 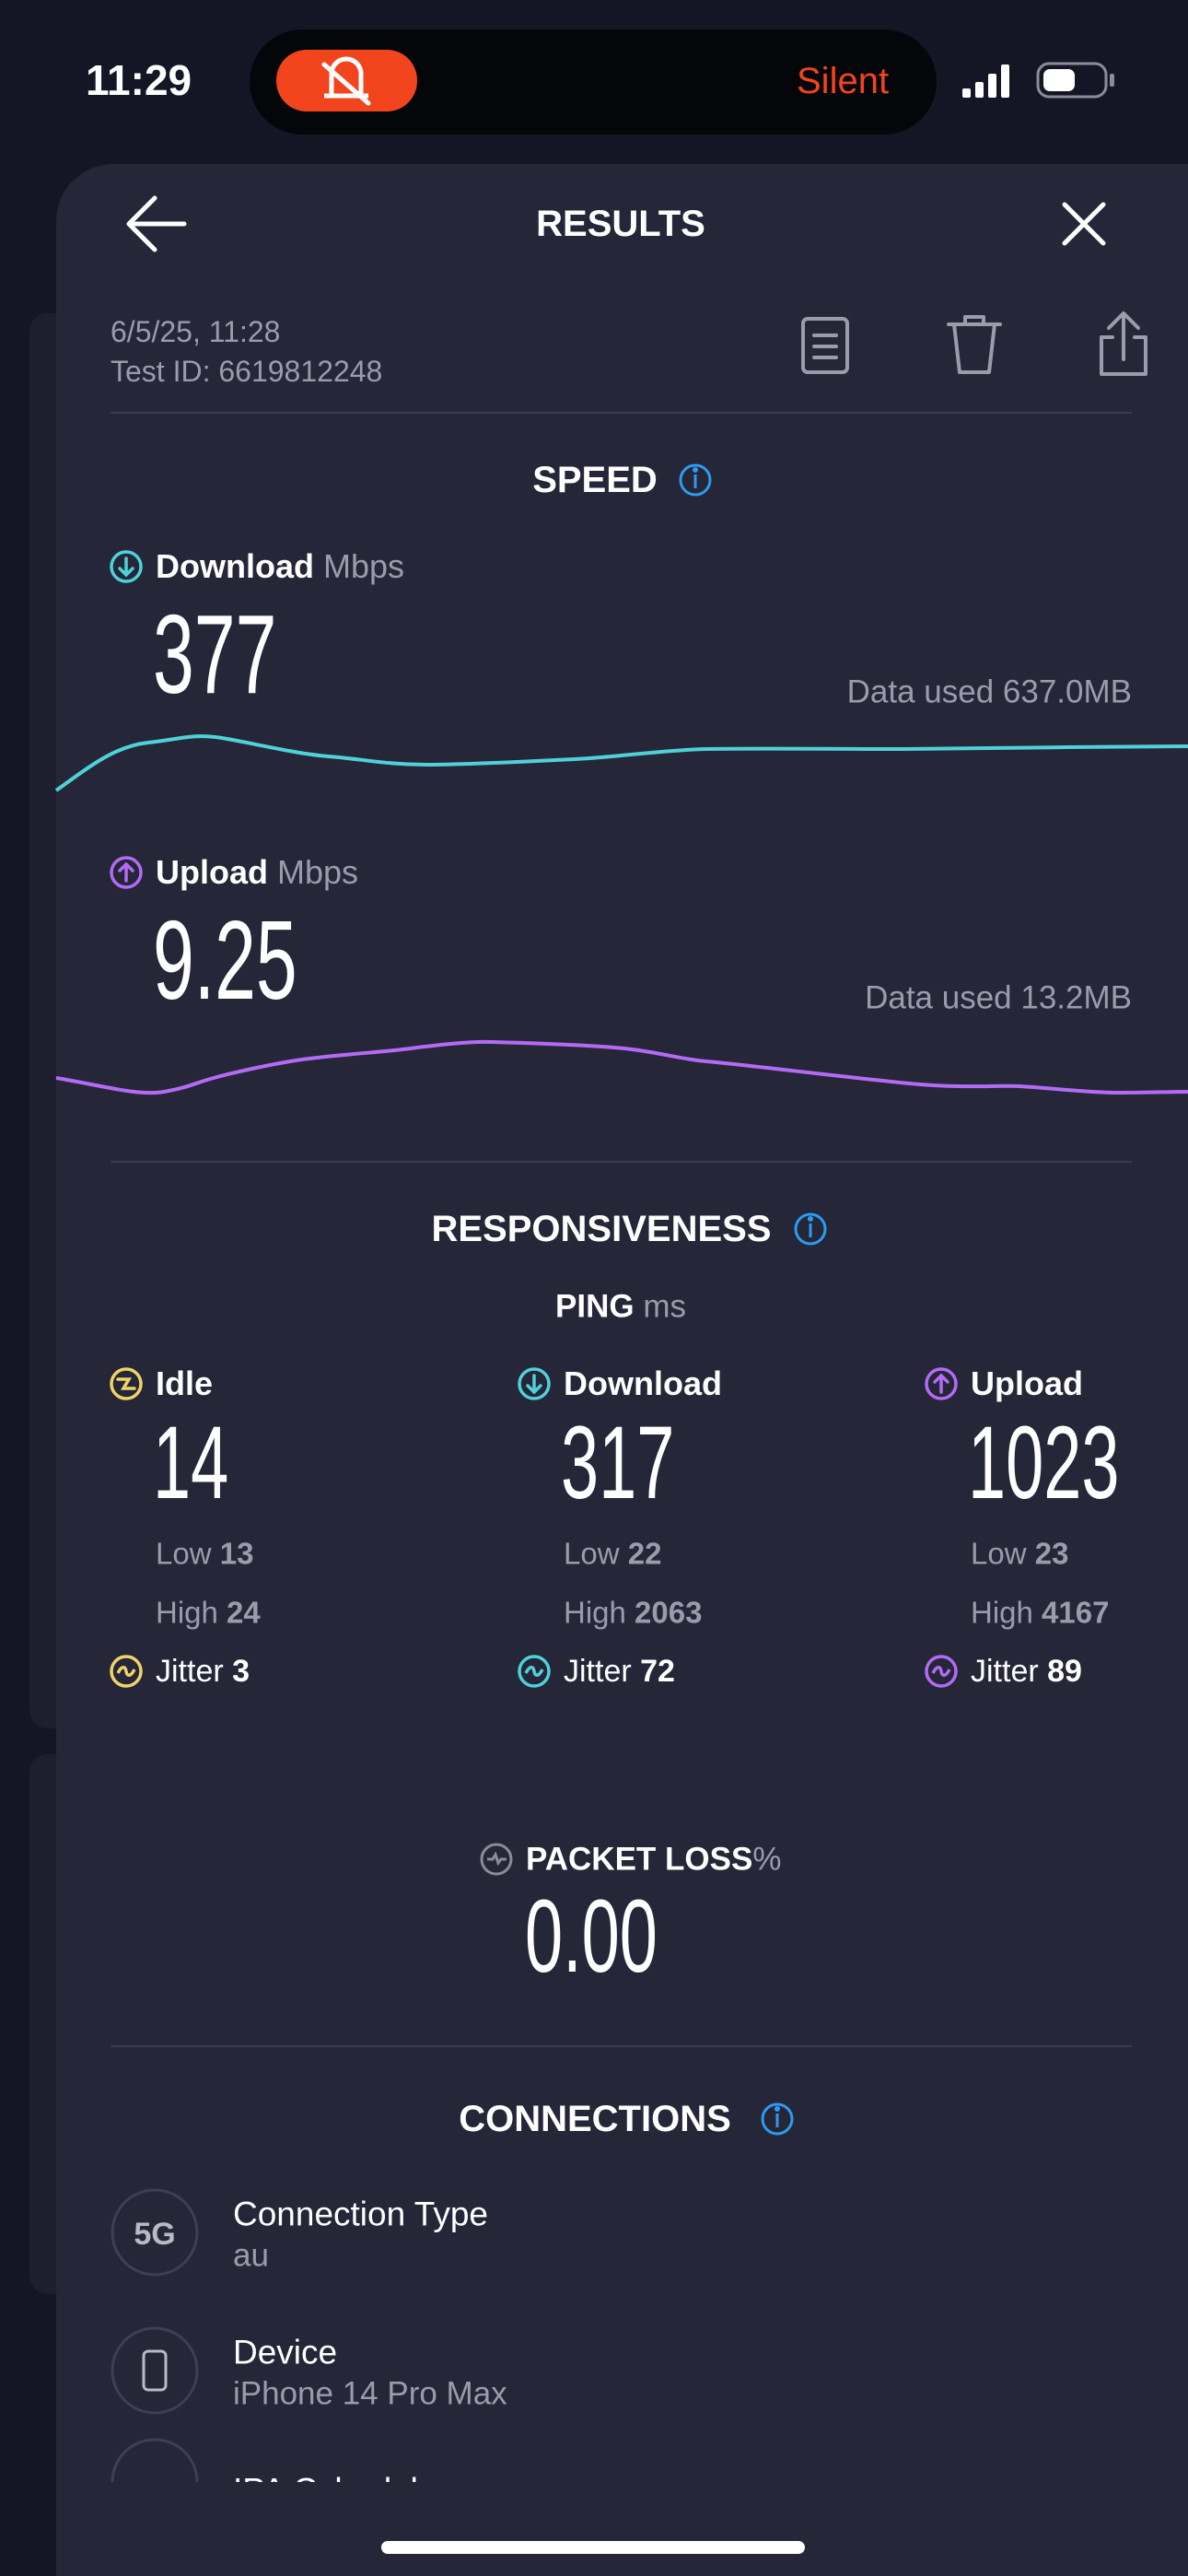 What do you see at coordinates (654, 1860) in the screenshot?
I see `packet-loss-heading: PACKET LOSS%` at bounding box center [654, 1860].